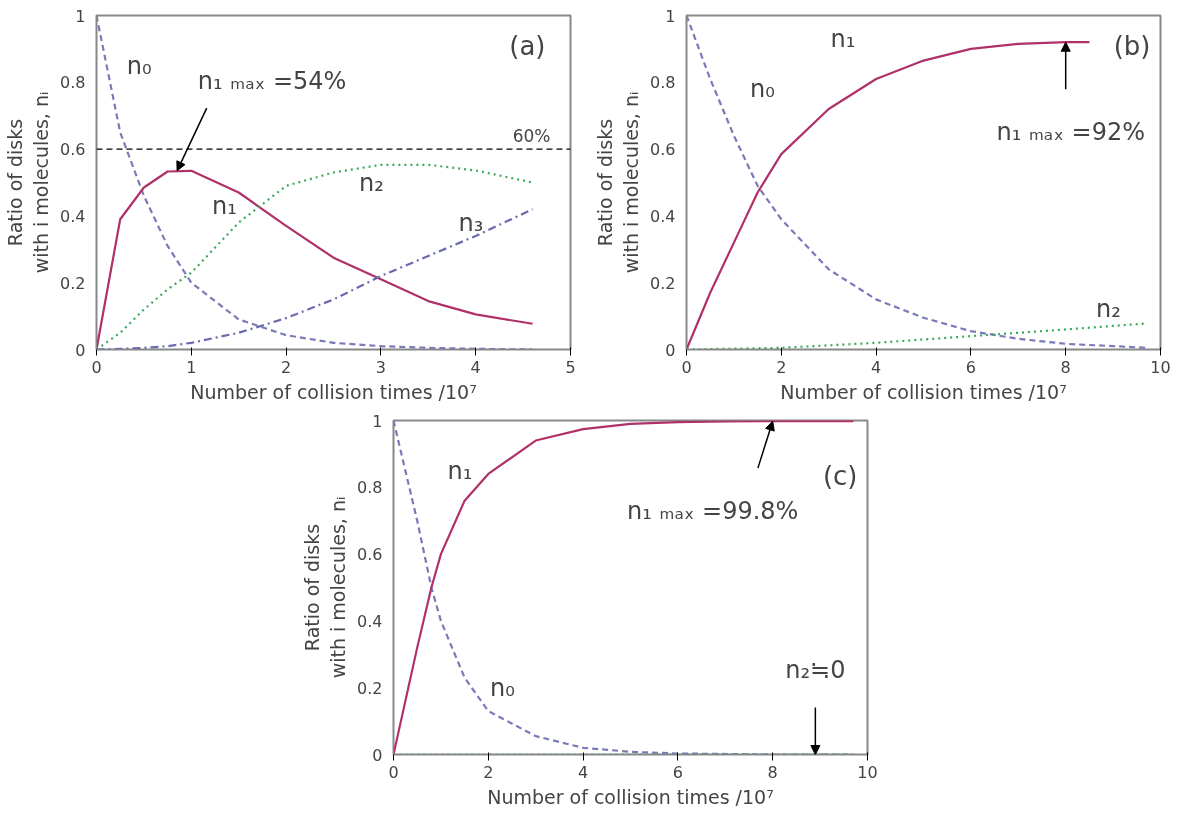 The height and width of the screenshot is (823, 1184). What do you see at coordinates (191, 367) in the screenshot?
I see `x-tick-label: 1` at bounding box center [191, 367].